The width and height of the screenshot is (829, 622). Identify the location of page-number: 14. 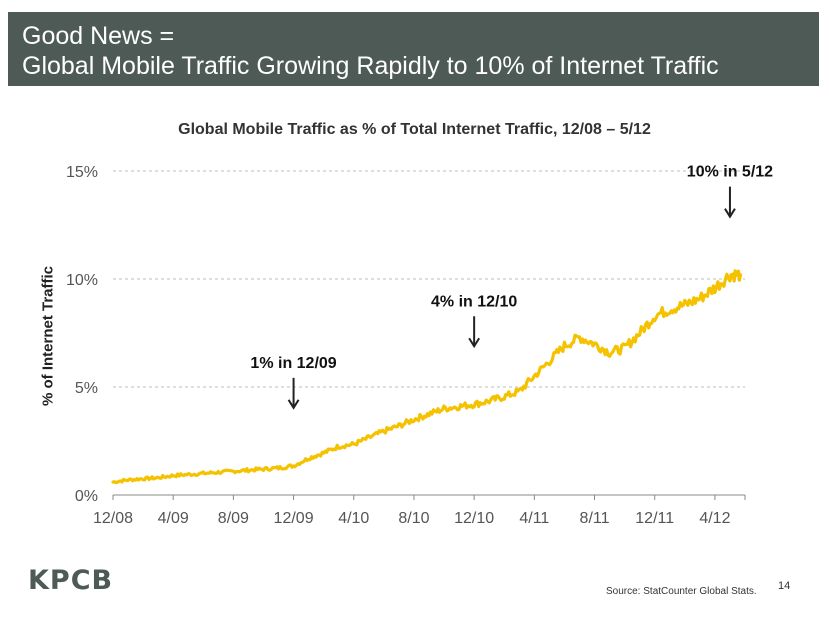
(784, 586).